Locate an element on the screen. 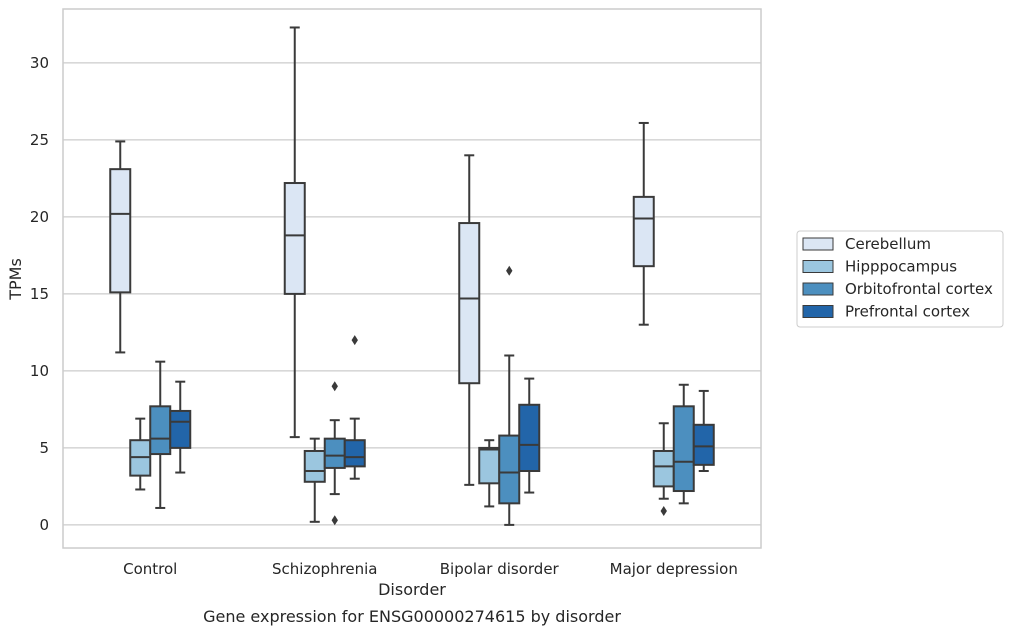 The height and width of the screenshot is (634, 1013). x-tick-label: Schizophrenia is located at coordinates (324, 569).